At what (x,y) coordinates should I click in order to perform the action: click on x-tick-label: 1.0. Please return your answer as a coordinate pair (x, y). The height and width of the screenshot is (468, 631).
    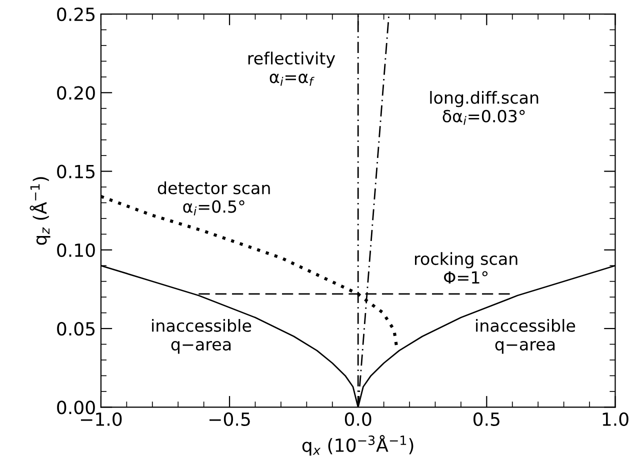
    Looking at the image, I should click on (615, 419).